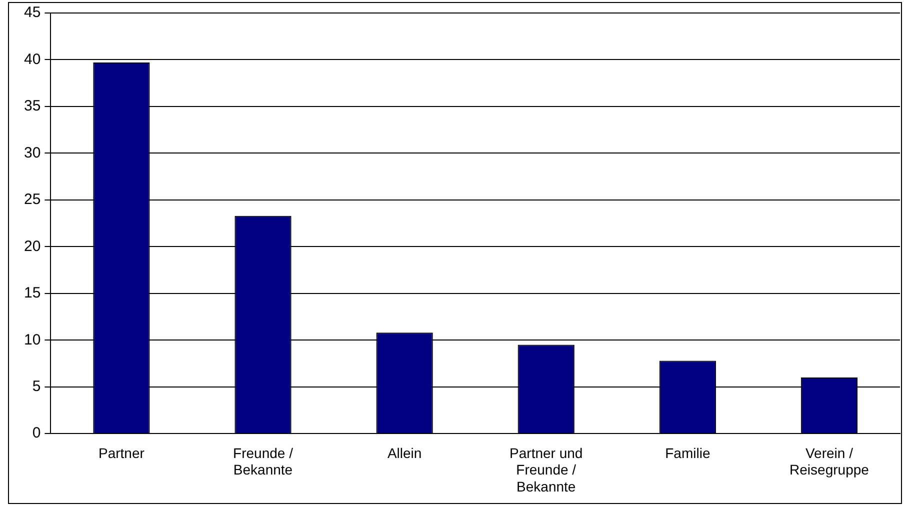  What do you see at coordinates (830, 461) in the screenshot?
I see `x-tick-label: Verein / Reisegruppe` at bounding box center [830, 461].